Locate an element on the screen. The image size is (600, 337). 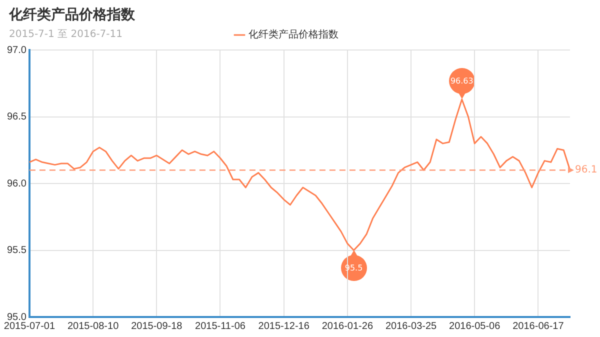
x-tick-label: 2015-08-10 is located at coordinates (93, 326).